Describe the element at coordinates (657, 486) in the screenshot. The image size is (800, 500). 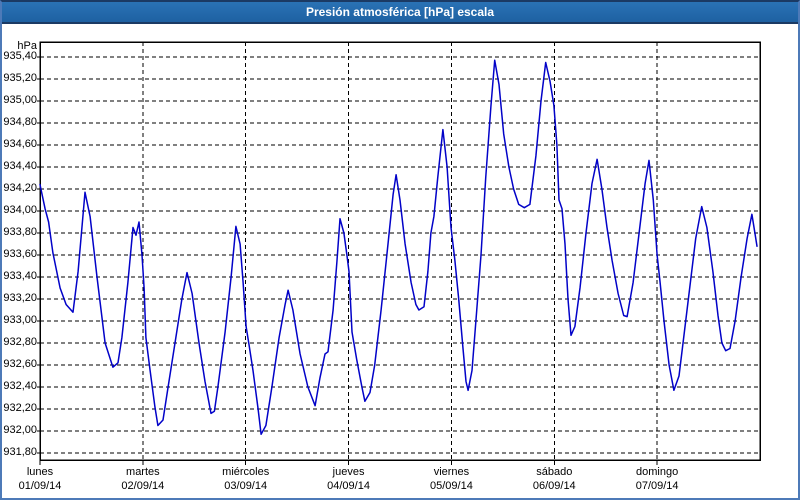
I see `x-axis-date-label: 07/09/14` at that location.